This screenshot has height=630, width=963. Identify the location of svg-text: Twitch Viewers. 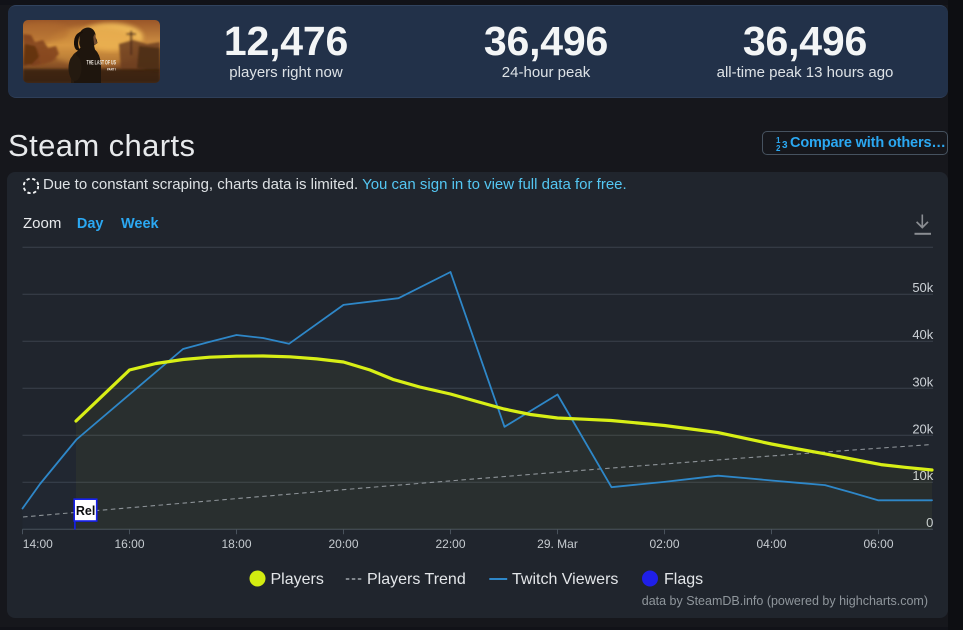
(565, 579).